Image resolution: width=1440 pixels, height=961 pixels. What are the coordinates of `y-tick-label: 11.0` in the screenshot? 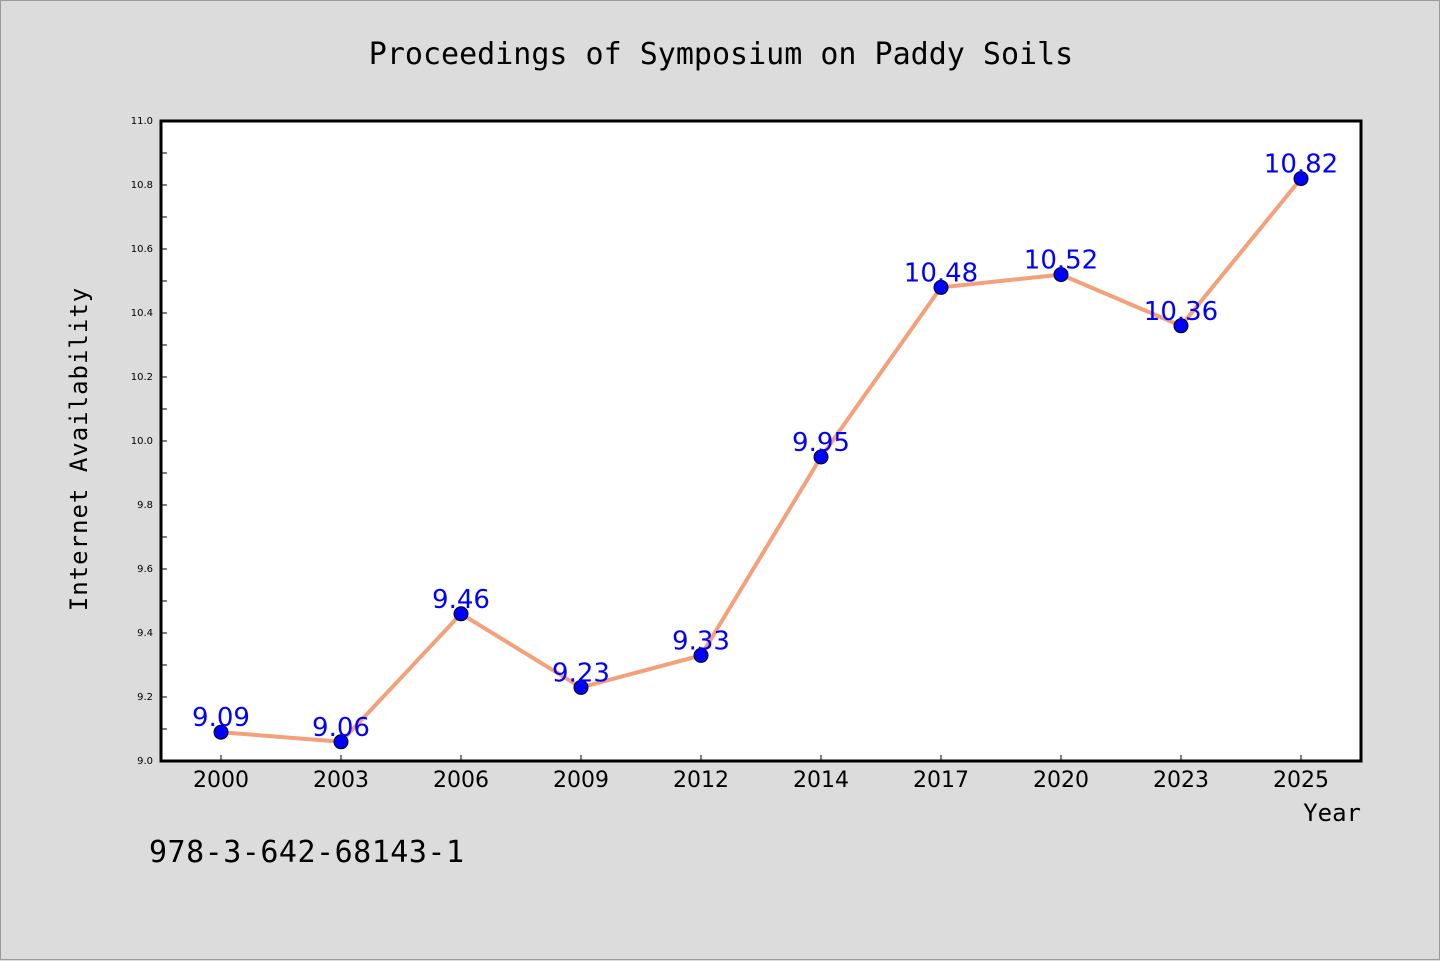 It's located at (142, 121).